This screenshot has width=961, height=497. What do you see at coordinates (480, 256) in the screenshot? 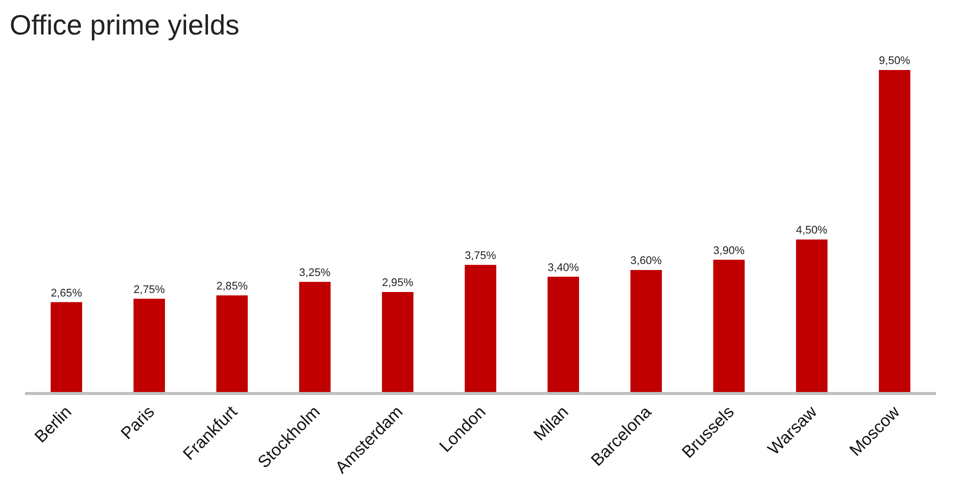
I see `data-label: 3,75%` at bounding box center [480, 256].